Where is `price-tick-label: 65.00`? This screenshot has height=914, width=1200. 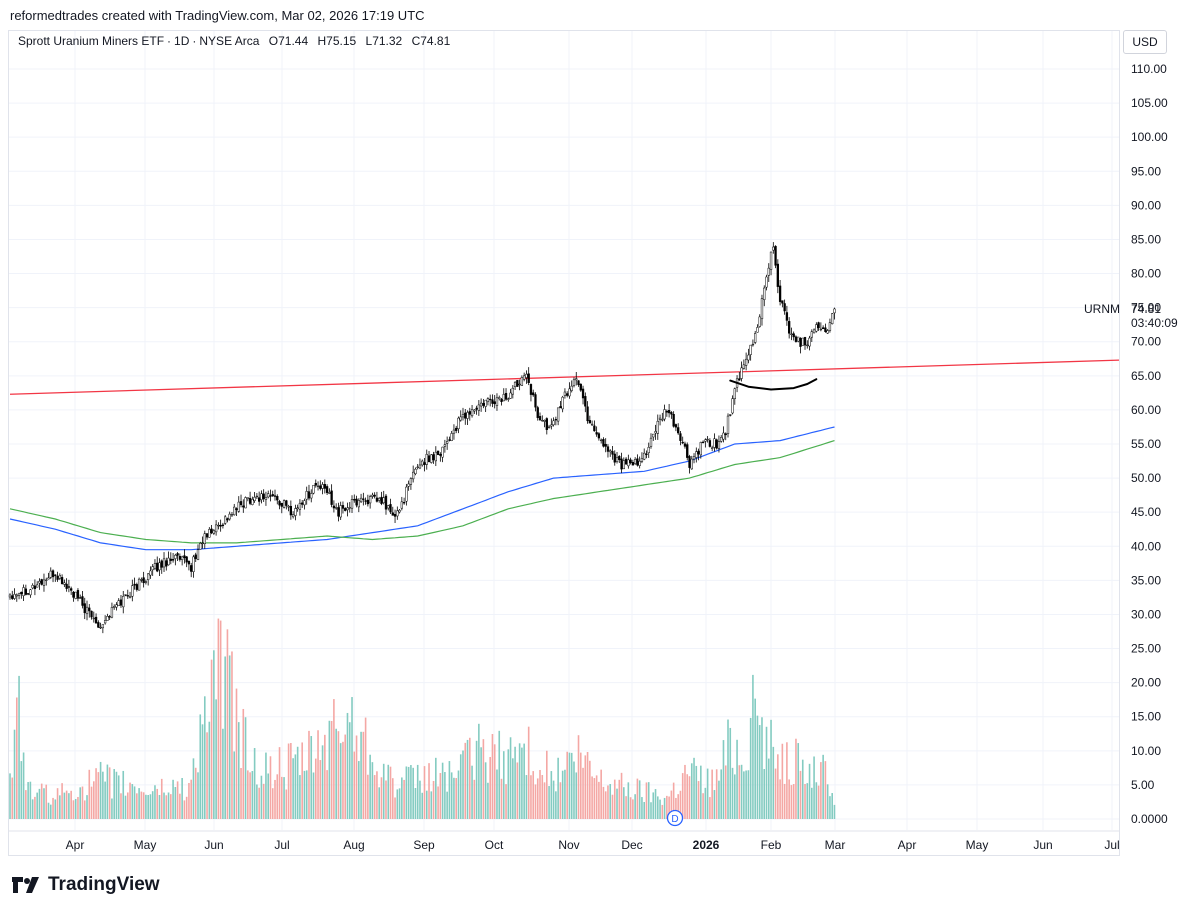 price-tick-label: 65.00 is located at coordinates (1146, 376).